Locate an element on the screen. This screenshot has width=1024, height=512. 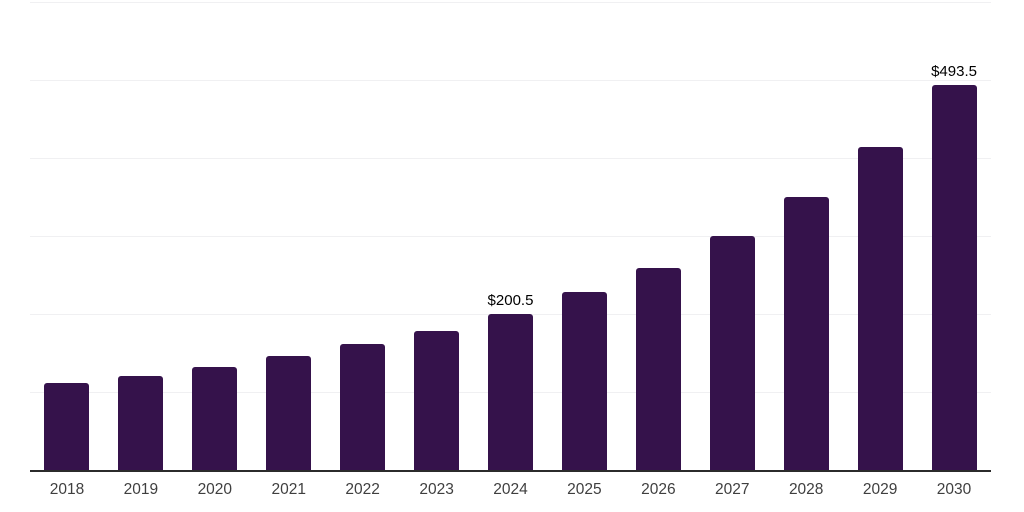
x-tick-2020: 2020 is located at coordinates (215, 489).